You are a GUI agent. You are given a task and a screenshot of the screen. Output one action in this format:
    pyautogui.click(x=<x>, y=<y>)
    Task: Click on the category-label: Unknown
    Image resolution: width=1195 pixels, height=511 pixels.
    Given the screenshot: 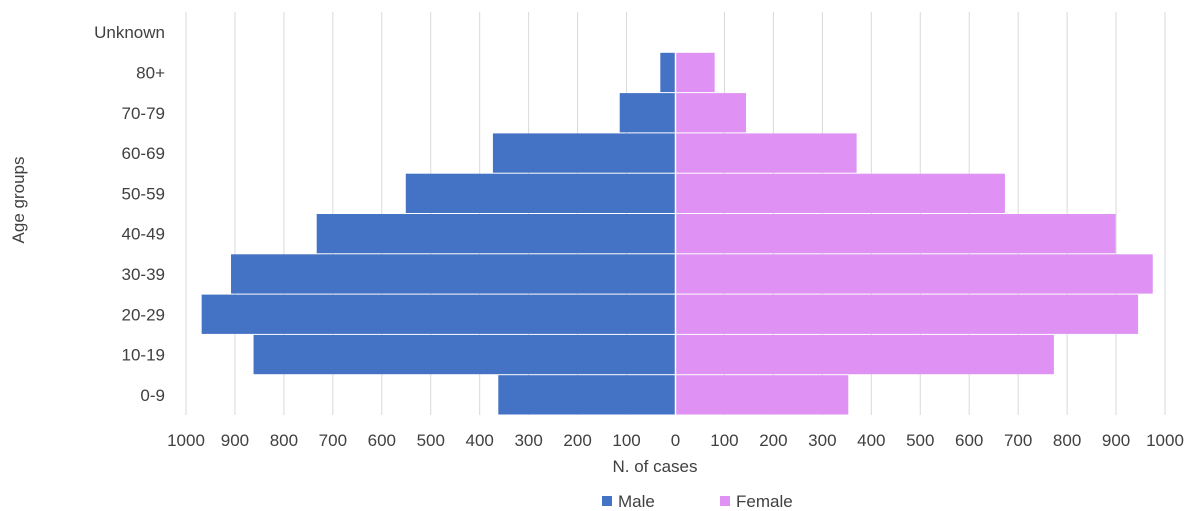 What is the action you would take?
    pyautogui.click(x=129, y=32)
    